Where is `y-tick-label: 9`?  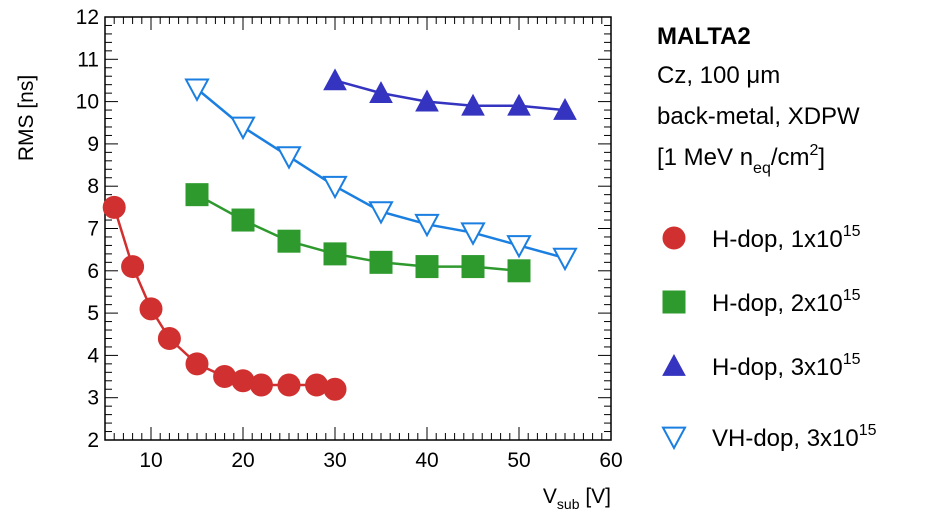 y-tick-label: 9 is located at coordinates (93, 144).